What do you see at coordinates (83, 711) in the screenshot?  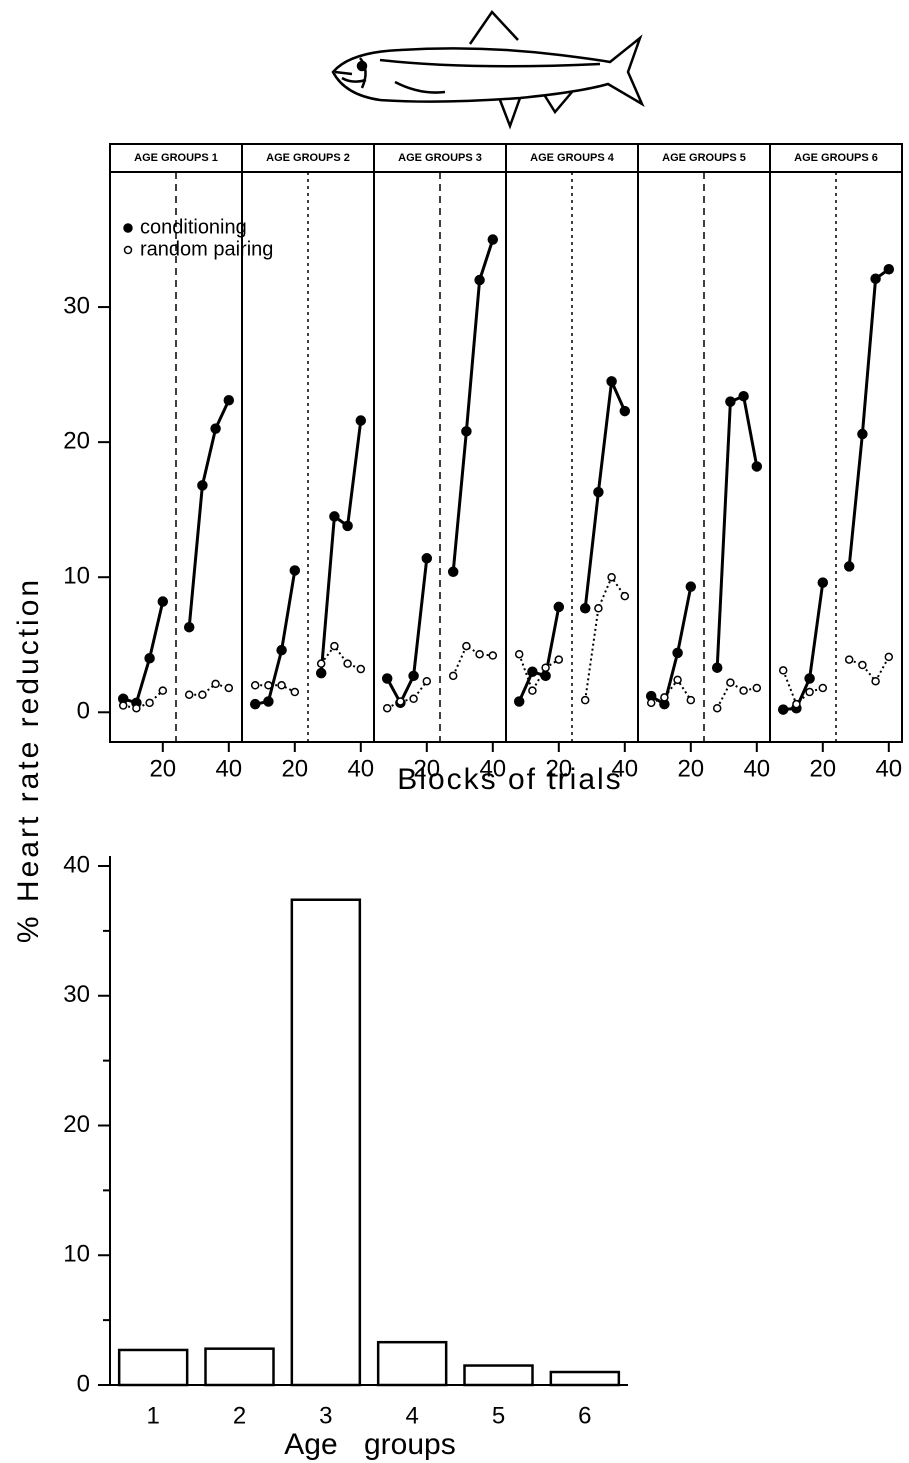 I see `y-tick-label: 0` at bounding box center [83, 711].